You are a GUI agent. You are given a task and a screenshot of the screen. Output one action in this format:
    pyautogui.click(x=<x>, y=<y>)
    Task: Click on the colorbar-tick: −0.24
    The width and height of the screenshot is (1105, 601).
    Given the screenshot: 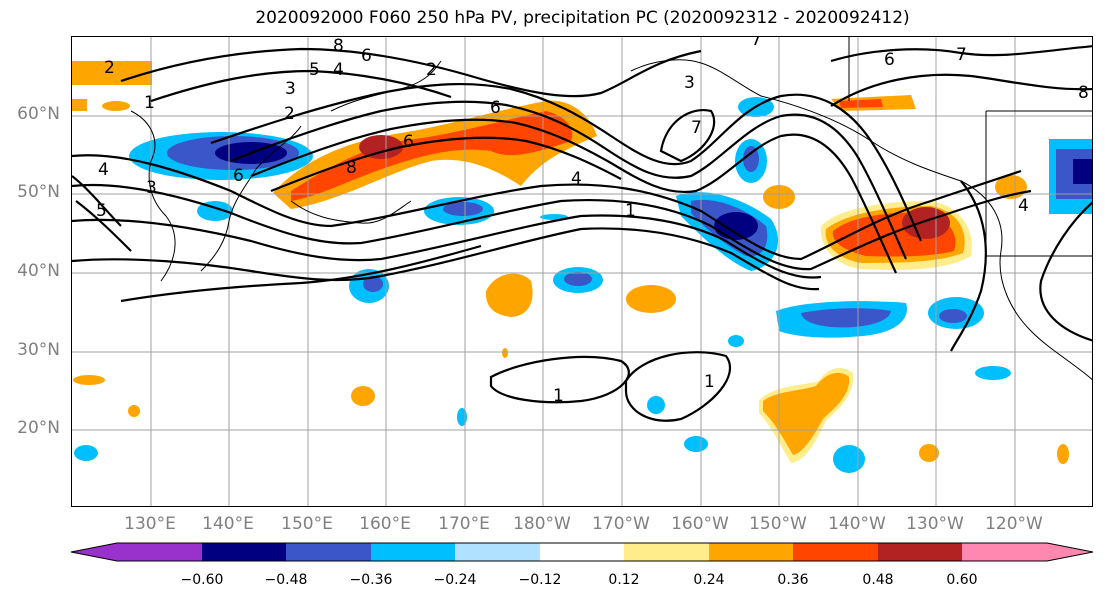 What is the action you would take?
    pyautogui.click(x=455, y=580)
    